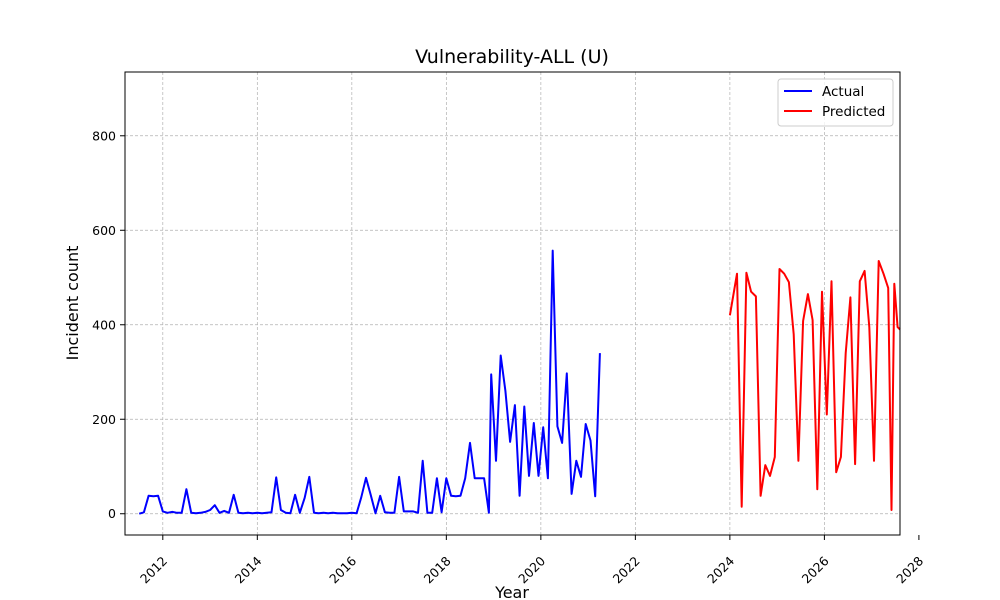  What do you see at coordinates (112, 513) in the screenshot?
I see `y-tick-label: 0` at bounding box center [112, 513].